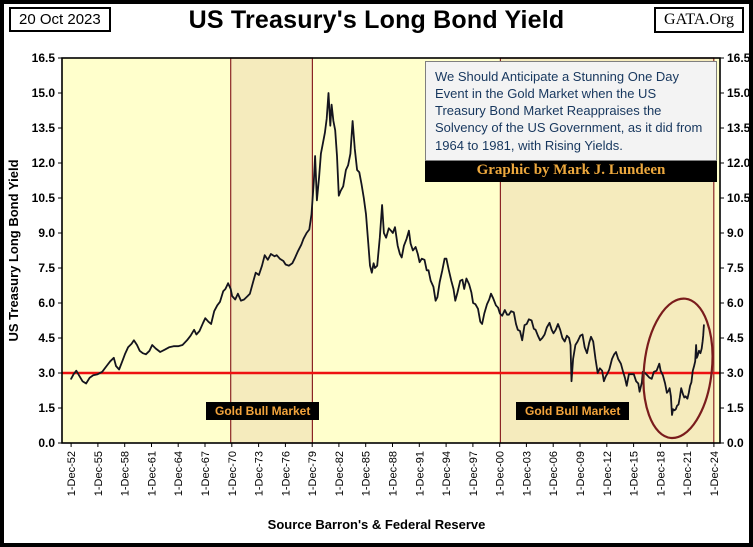 The height and width of the screenshot is (547, 753). Describe the element at coordinates (715, 473) in the screenshot. I see `x-tick-label: 1-Dec-24` at that location.